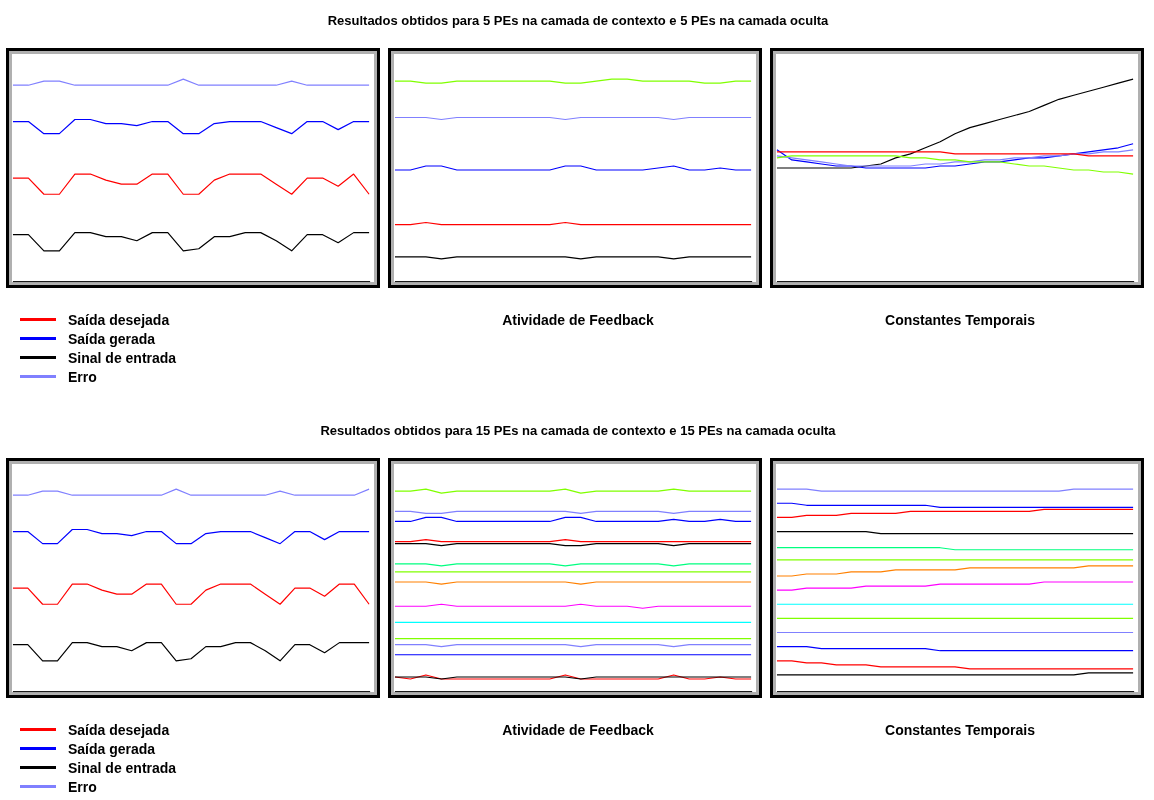 The image size is (1154, 800). Describe the element at coordinates (578, 430) in the screenshot. I see `chart-title: Resultados obtidos para 15 PEs na camada de contexto e 15 PEs na camada oculta` at that location.